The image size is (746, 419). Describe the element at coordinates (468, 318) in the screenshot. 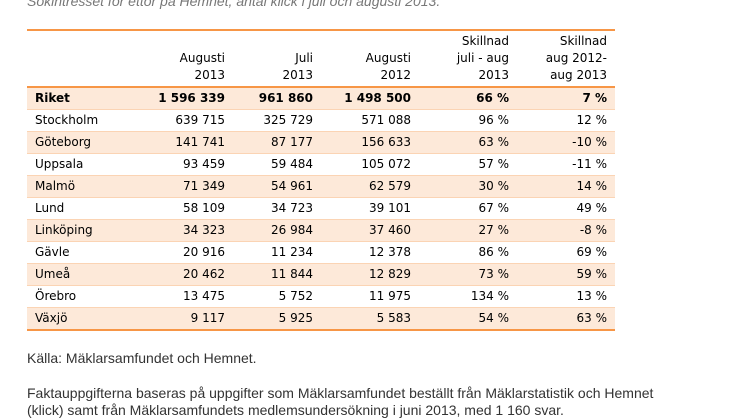

I see `cell-diff-jul-aug: 54 %` at that location.